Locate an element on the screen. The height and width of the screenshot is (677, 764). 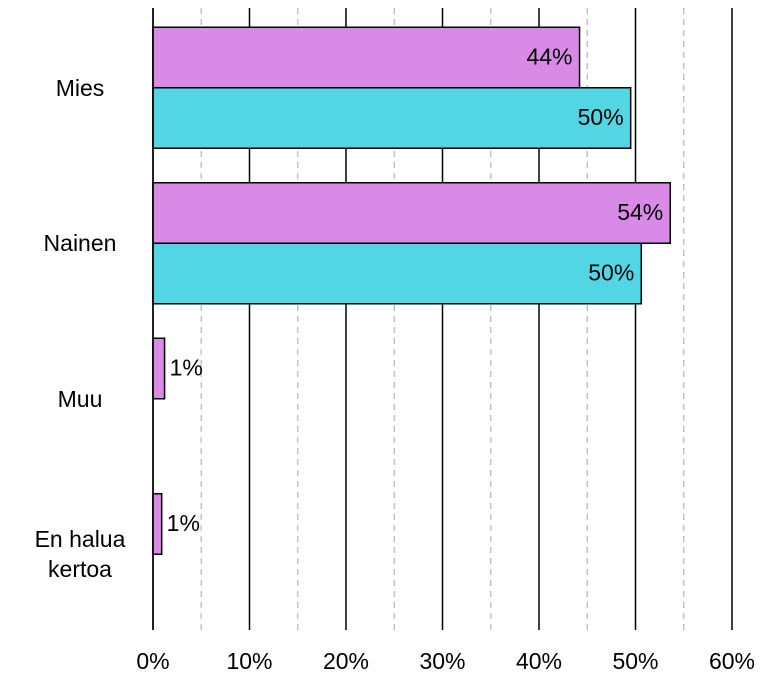
x-tick-label: 0% is located at coordinates (152, 661).